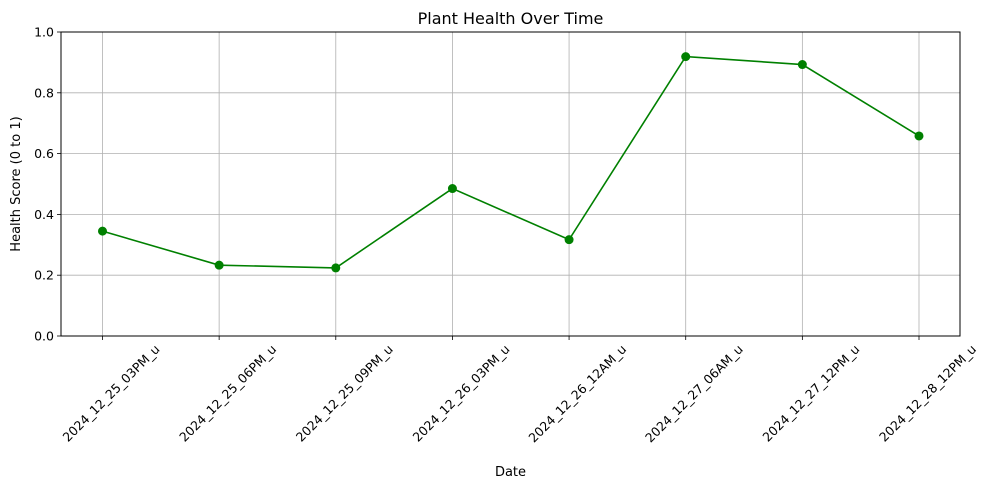 Image resolution: width=984 pixels, height=489 pixels. What do you see at coordinates (511, 18) in the screenshot?
I see `chart-title: Plant Health Over Time` at bounding box center [511, 18].